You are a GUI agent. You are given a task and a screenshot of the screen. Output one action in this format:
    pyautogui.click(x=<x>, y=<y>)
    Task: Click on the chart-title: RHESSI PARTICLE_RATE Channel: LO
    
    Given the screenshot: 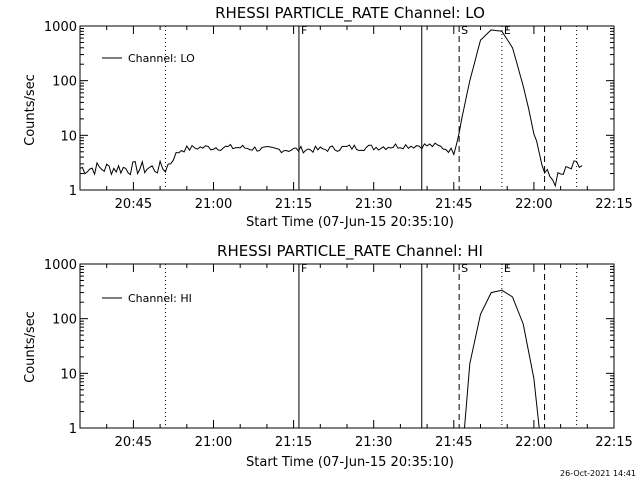 What is the action you would take?
    pyautogui.click(x=350, y=13)
    